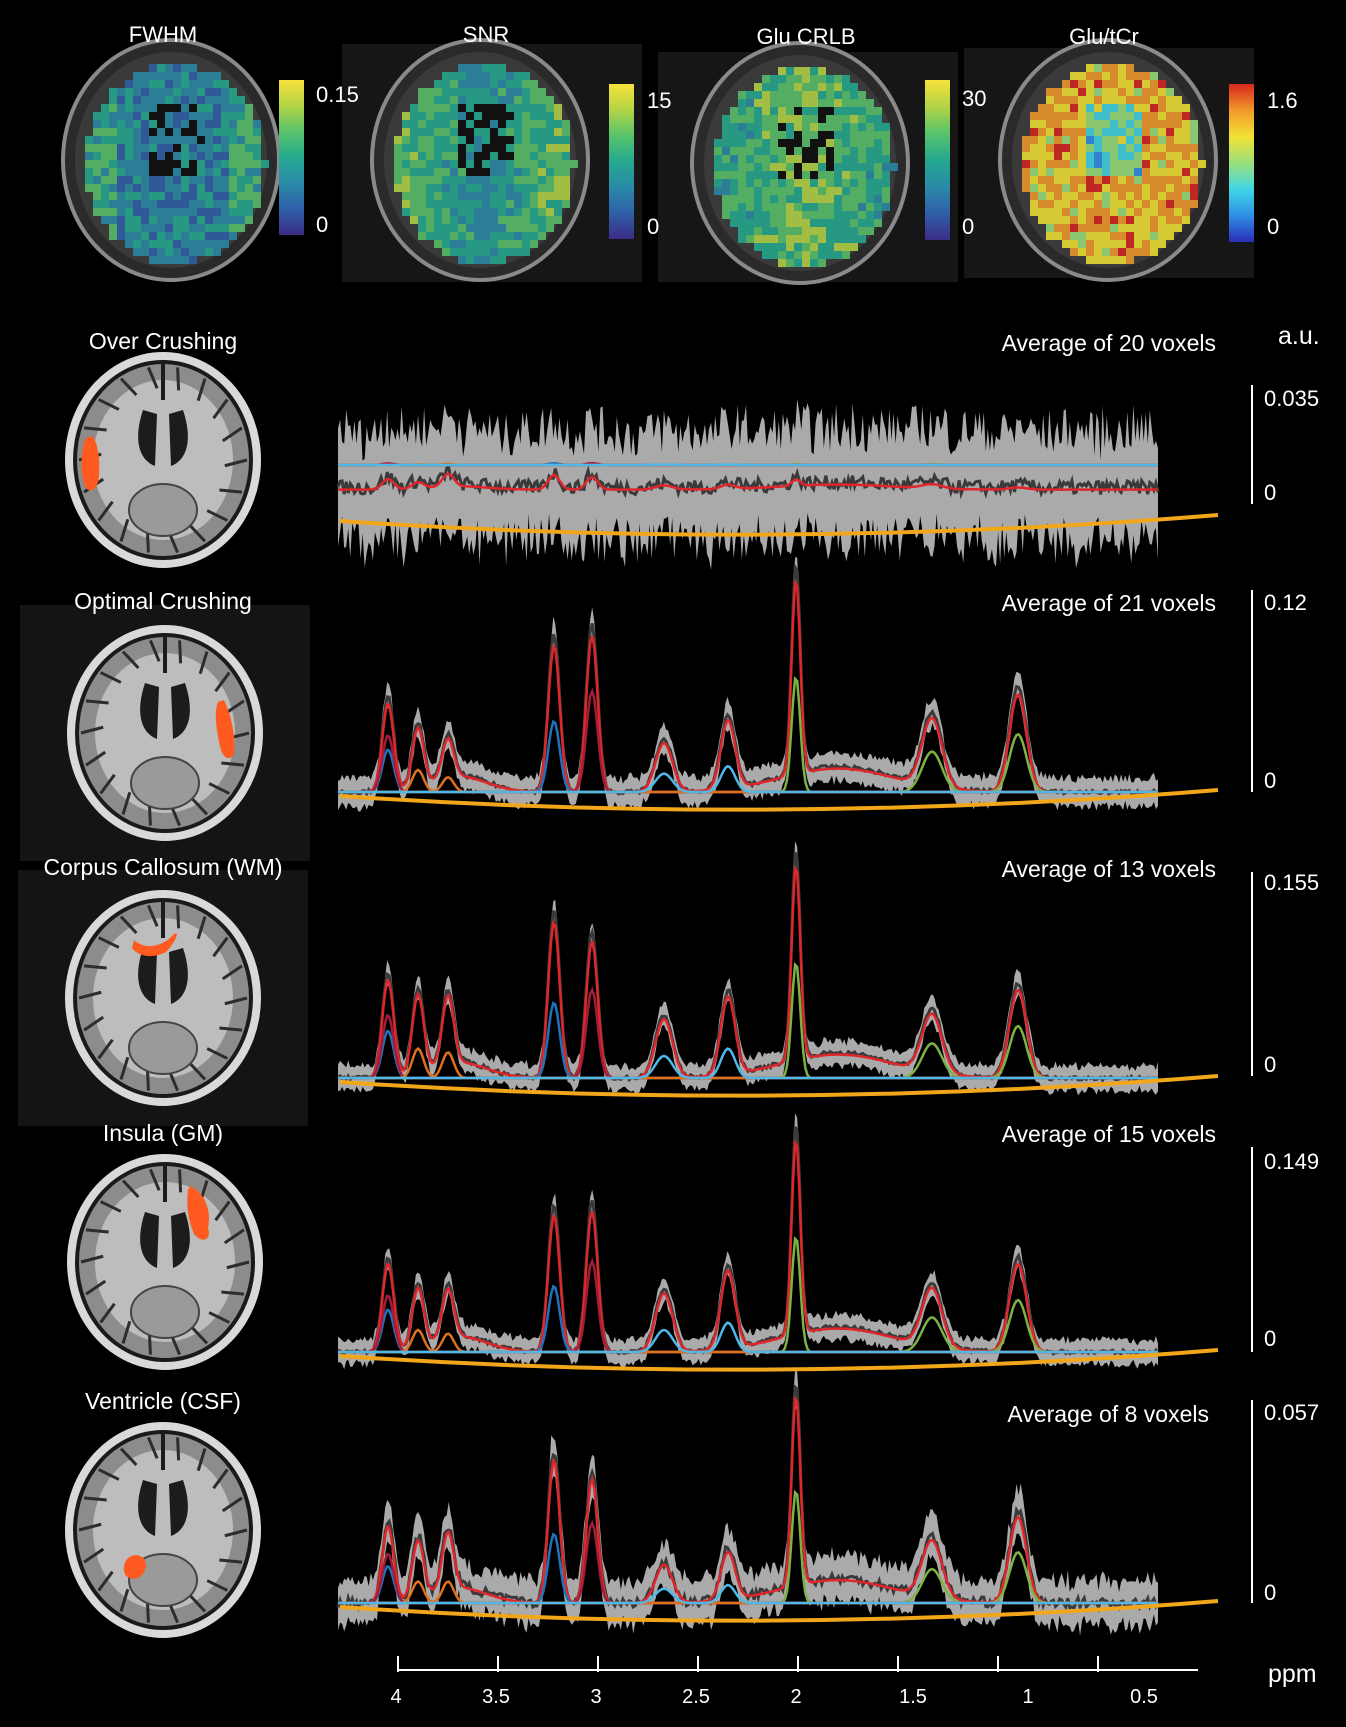 Image resolution: width=1346 pixels, height=1727 pixels. I want to click on metabolite-maps, so click(657, 161).